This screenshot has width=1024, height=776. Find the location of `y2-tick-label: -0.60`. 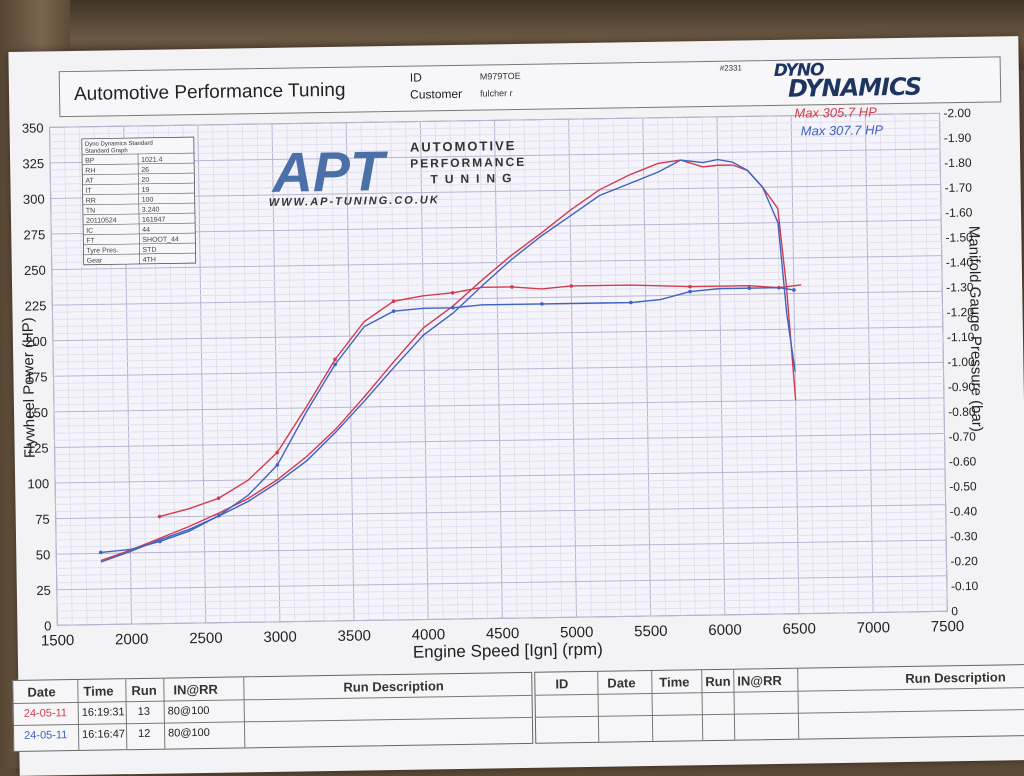

y2-tick-label: -0.60 is located at coordinates (963, 461).